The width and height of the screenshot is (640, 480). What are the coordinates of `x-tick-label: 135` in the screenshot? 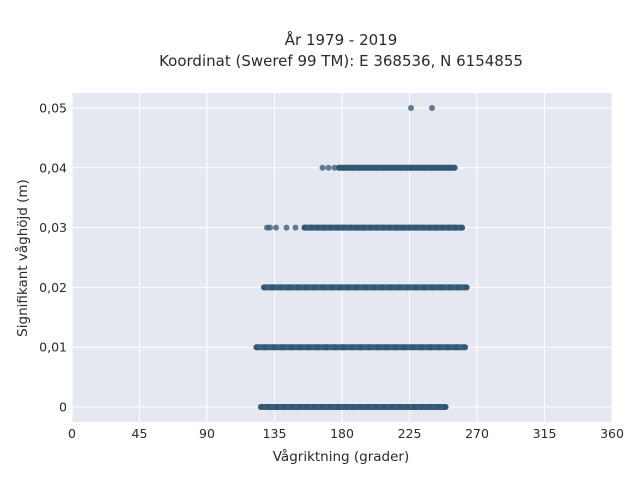 It's located at (275, 433).